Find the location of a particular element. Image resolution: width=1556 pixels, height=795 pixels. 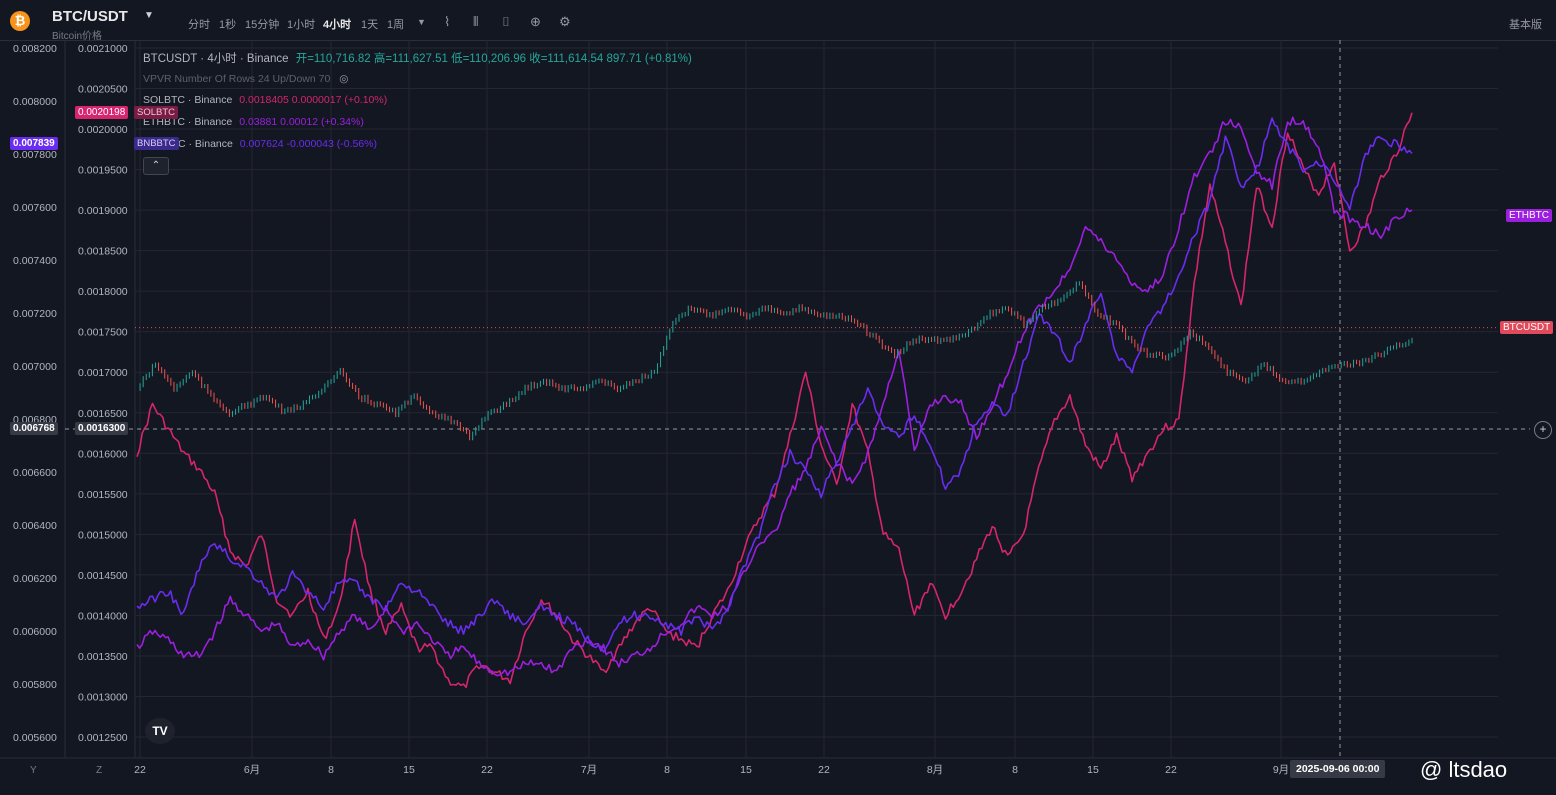

eye-hidden-icon: ◎ is located at coordinates (344, 79).